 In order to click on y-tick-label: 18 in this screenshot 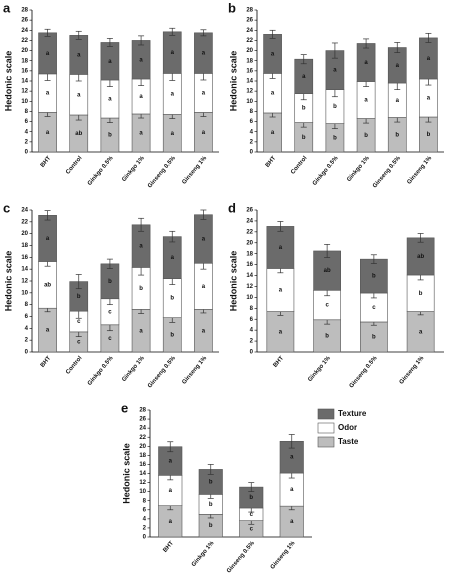, I will do `click(249, 254)`.